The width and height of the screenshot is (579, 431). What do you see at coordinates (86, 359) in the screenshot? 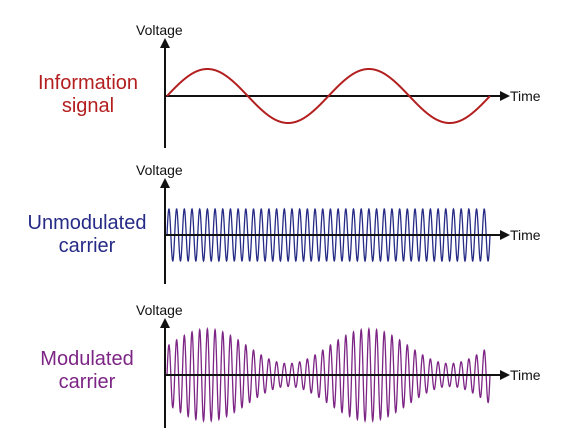
I see `modulated-label-line-1: Modulated` at bounding box center [86, 359].